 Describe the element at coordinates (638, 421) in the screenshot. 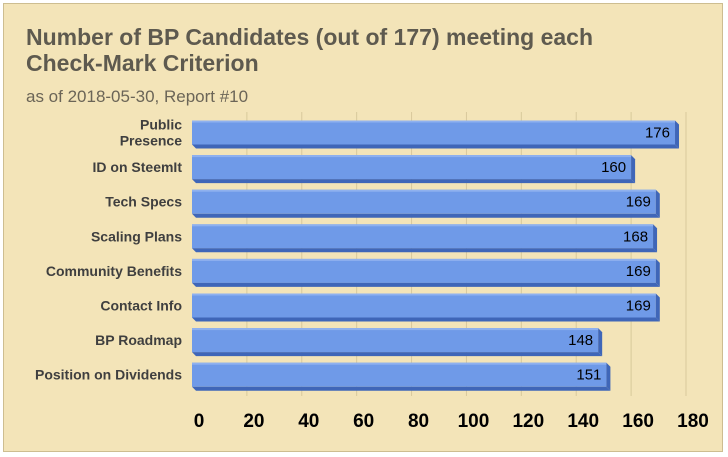

I see `x-tick-label: 160` at that location.